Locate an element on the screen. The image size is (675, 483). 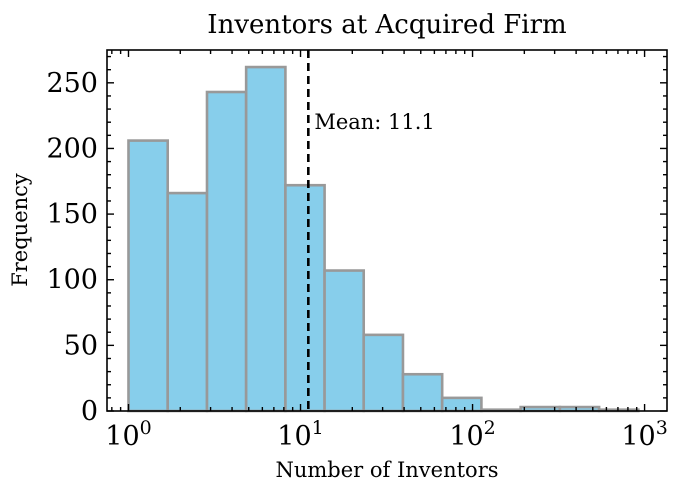
x-tick-label: 10³ is located at coordinates (644, 434).